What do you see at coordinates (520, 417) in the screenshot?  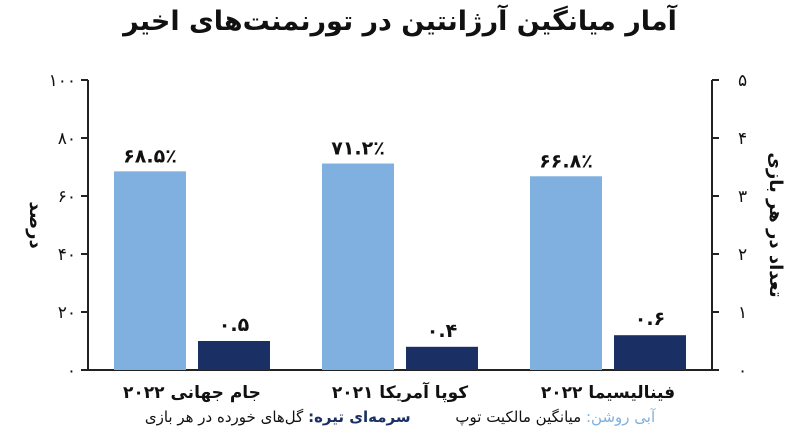 I see `legend-text-possession: میانگین مالکیت توپ` at bounding box center [520, 417].